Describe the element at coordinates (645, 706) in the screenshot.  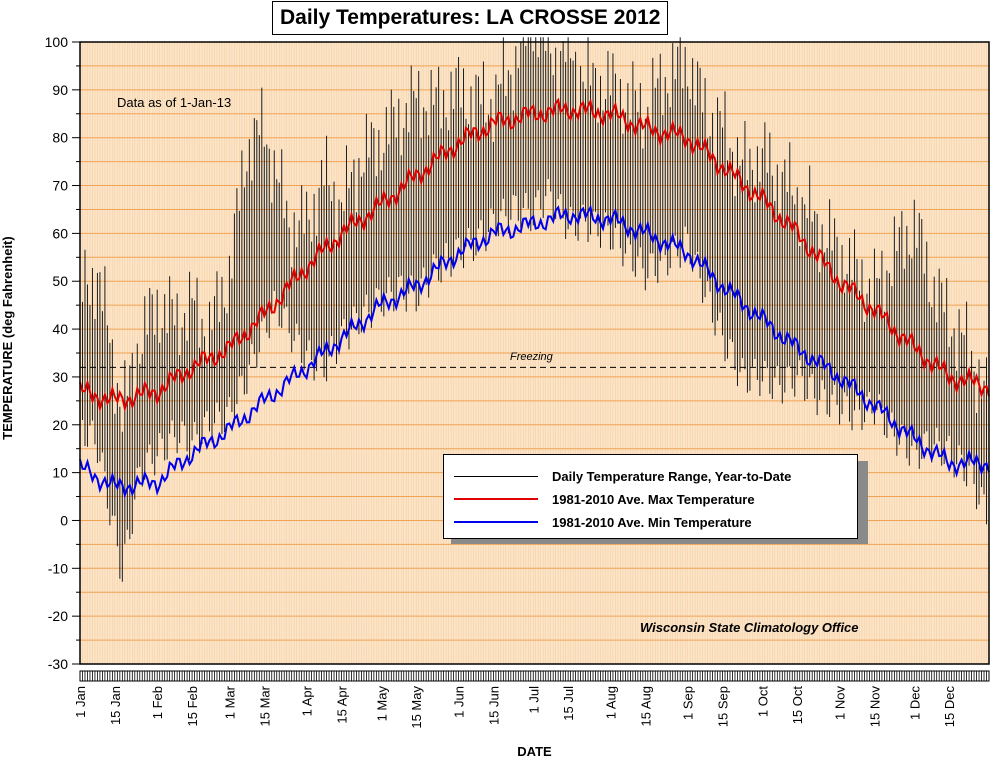
I see `x-tick-label: 15 Aug` at that location.